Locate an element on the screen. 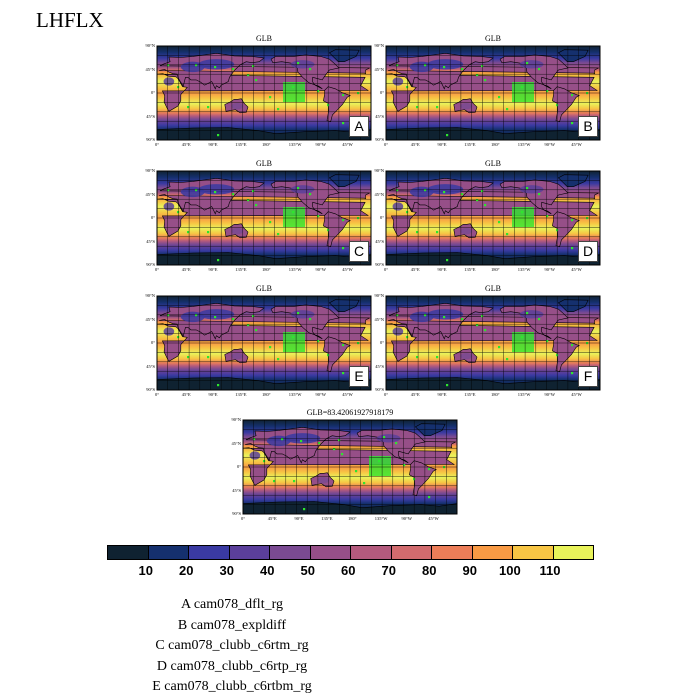  colorbar-tick-label: 100 is located at coordinates (510, 570).